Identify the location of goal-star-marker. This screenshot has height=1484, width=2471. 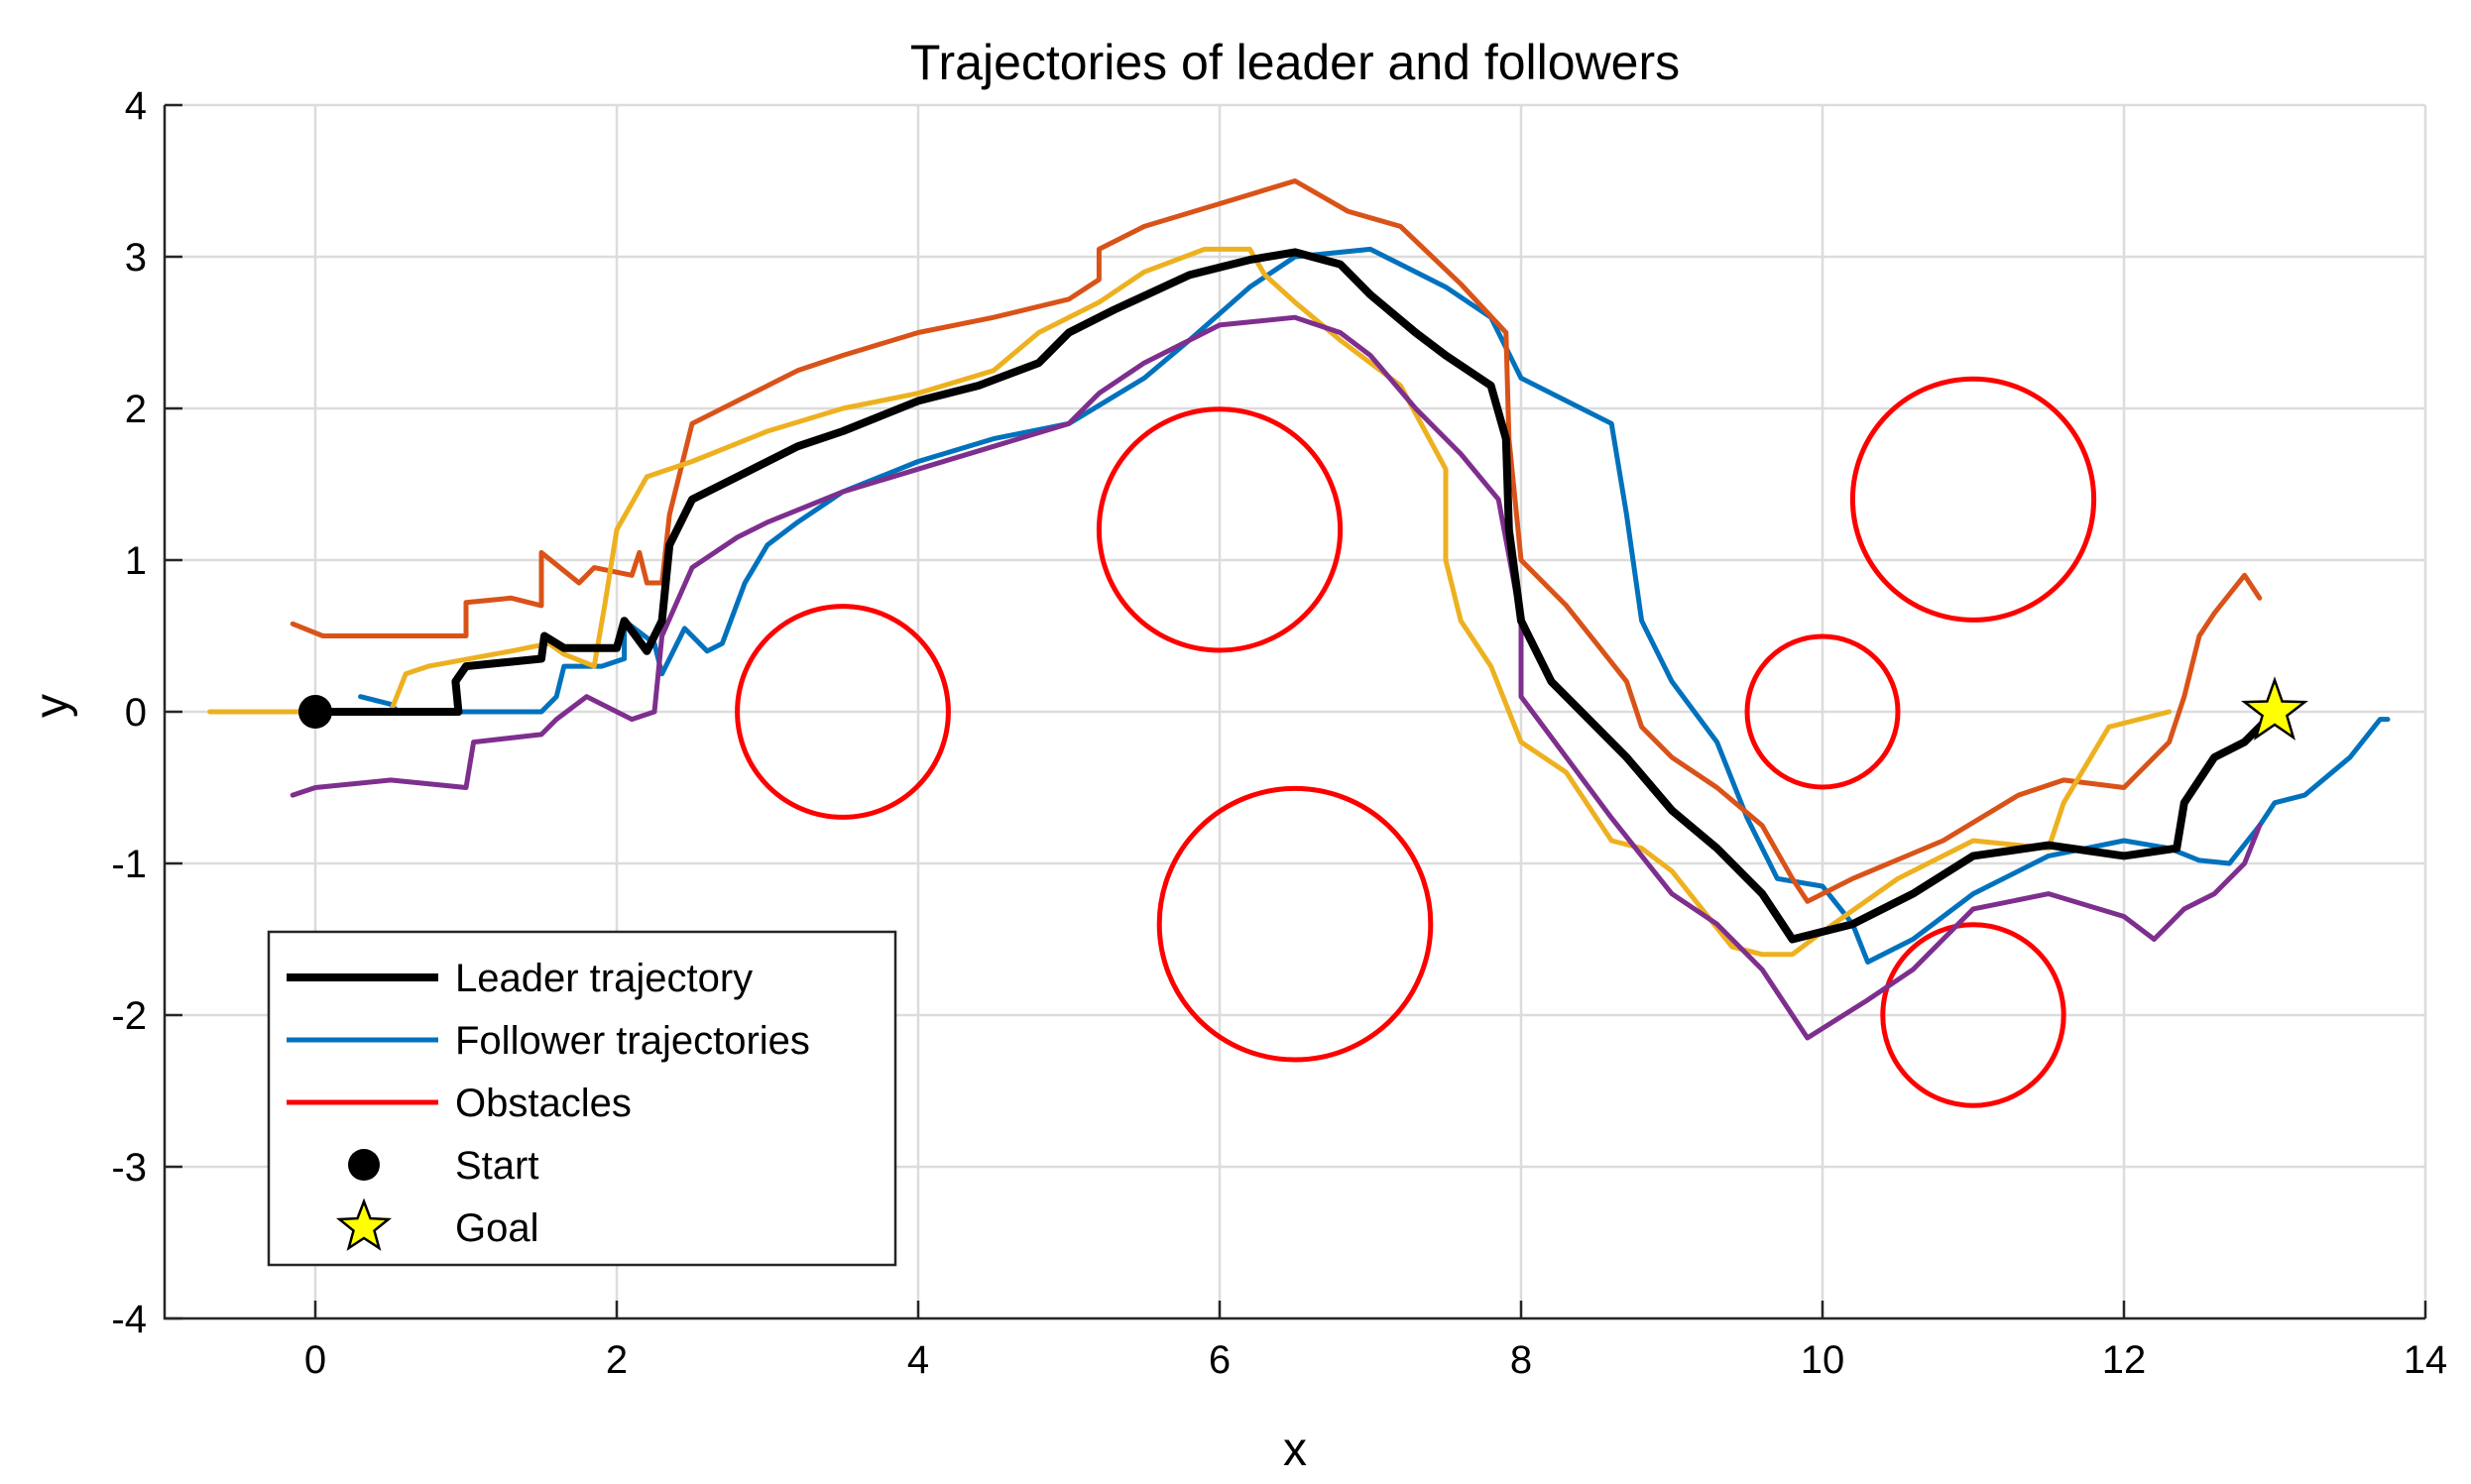
(2275, 708).